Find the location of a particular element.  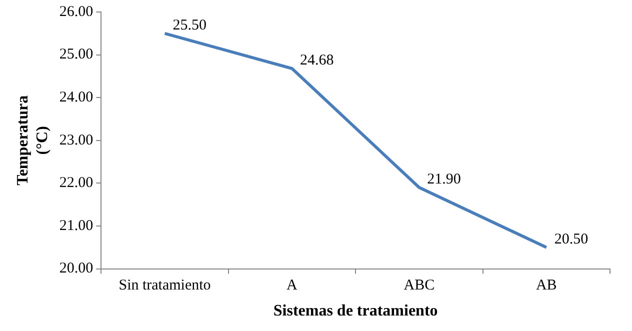

y-tick-label: 22.00 is located at coordinates (76, 183).